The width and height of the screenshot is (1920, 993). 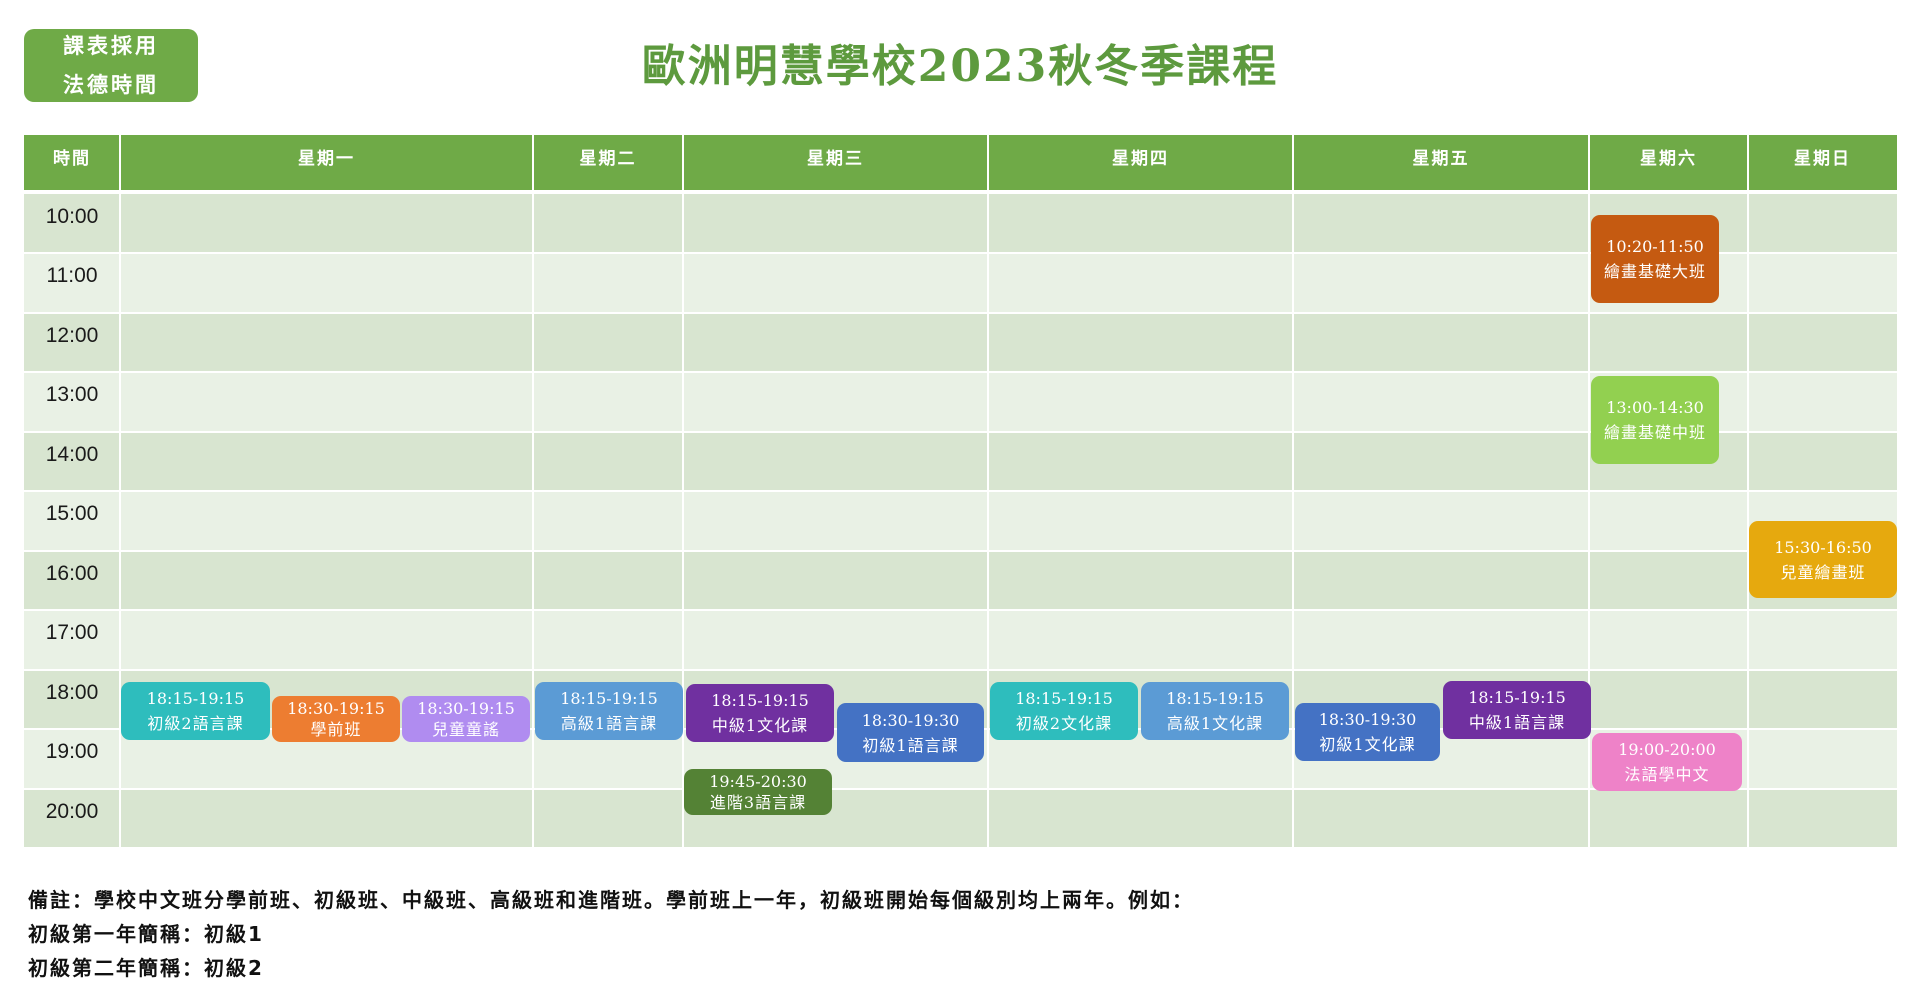 What do you see at coordinates (1668, 159) in the screenshot?
I see `header-saturday: 星期六` at bounding box center [1668, 159].